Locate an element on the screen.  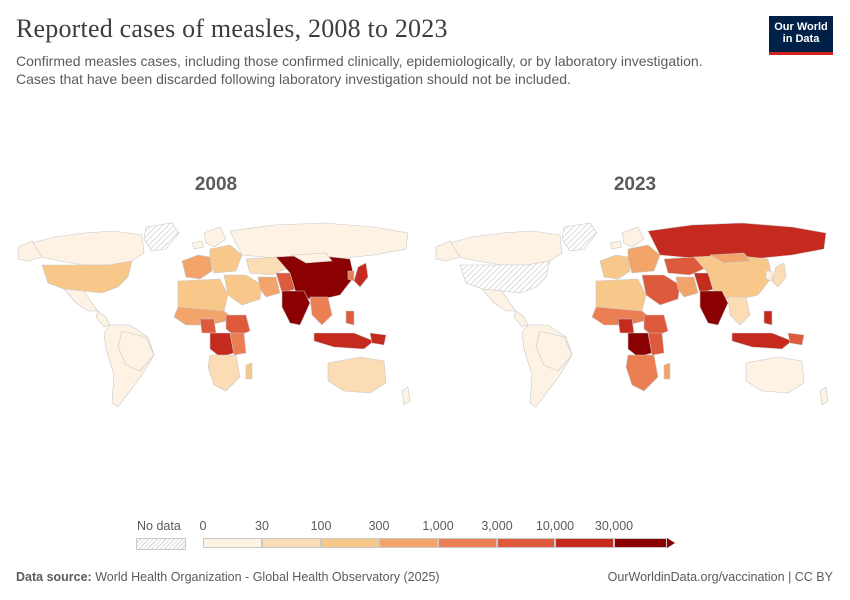
legend-tick-30: 30 is located at coordinates (262, 526).